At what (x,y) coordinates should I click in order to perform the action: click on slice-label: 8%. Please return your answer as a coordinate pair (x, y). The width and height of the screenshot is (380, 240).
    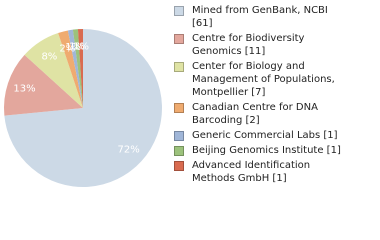
    Looking at the image, I should click on (49, 56).